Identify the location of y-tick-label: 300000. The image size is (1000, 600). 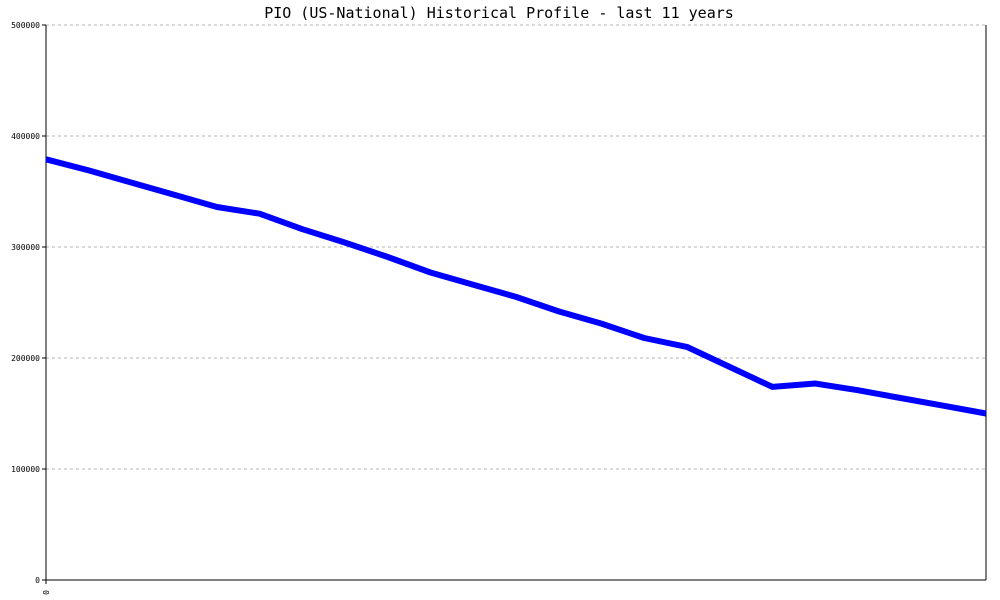
(25, 247).